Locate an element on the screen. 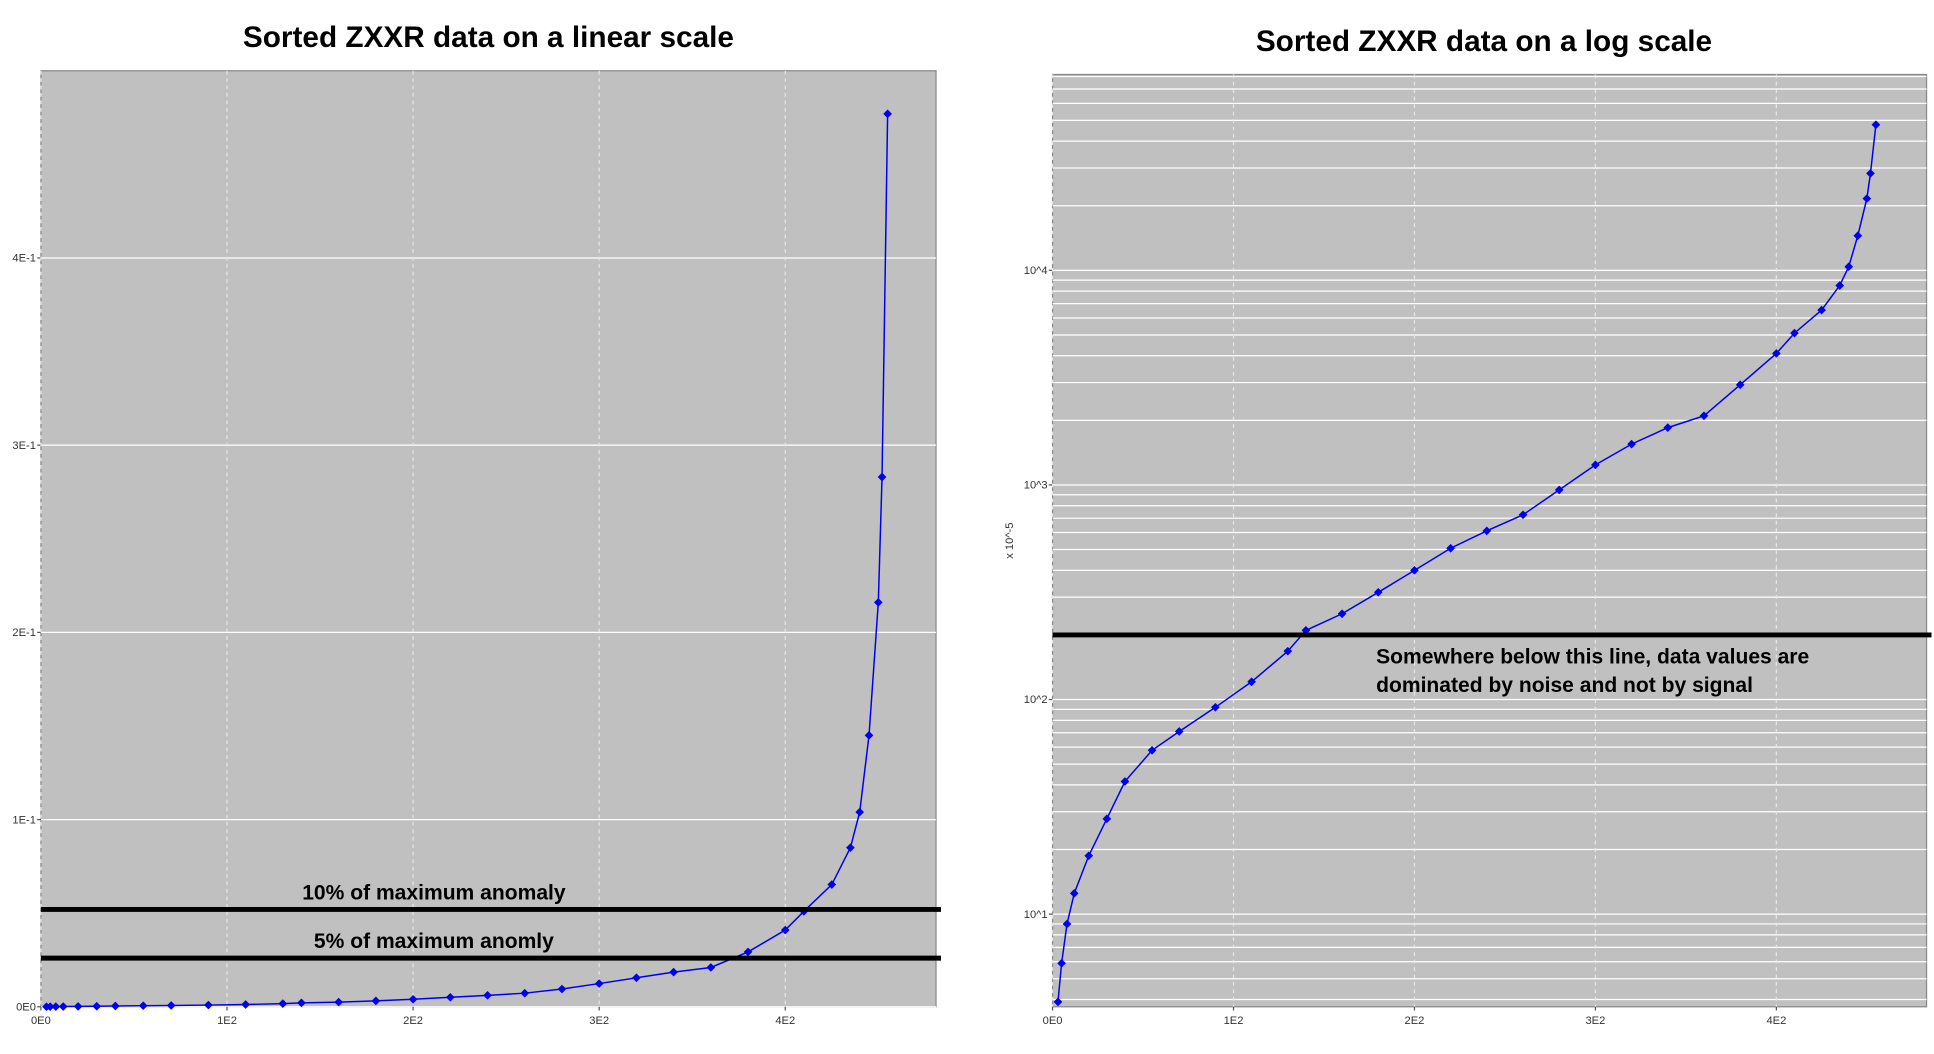 The width and height of the screenshot is (1934, 1054). y-tick-label: 10^3 is located at coordinates (1036, 486).